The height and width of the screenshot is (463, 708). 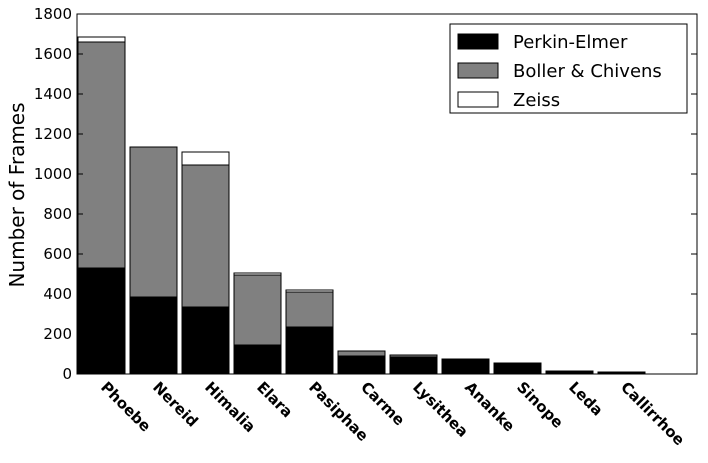 I want to click on bar-pasiphae-perkin-elmer, so click(x=309, y=350).